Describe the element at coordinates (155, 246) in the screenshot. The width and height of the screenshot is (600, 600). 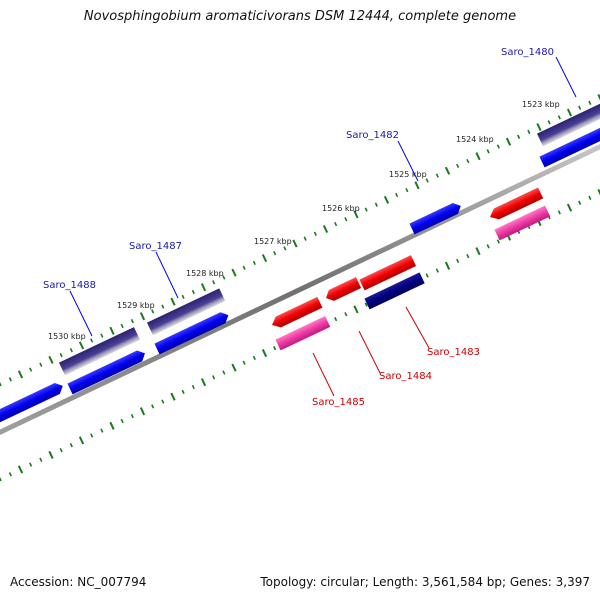
I see `gene-label-saro-1487: Saro_1487` at that location.